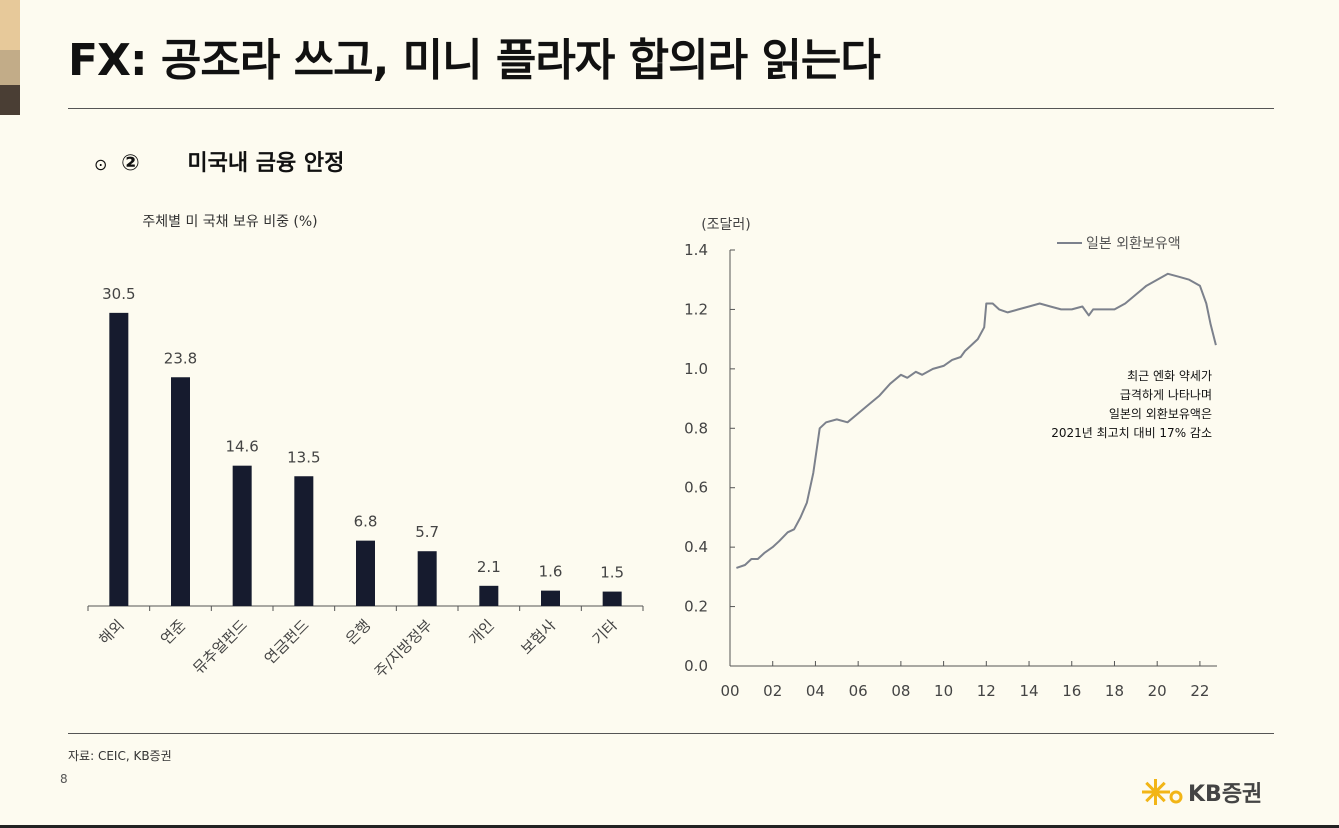 This screenshot has width=1339, height=828. What do you see at coordinates (10, 25) in the screenshot?
I see `accent-bar-top` at bounding box center [10, 25].